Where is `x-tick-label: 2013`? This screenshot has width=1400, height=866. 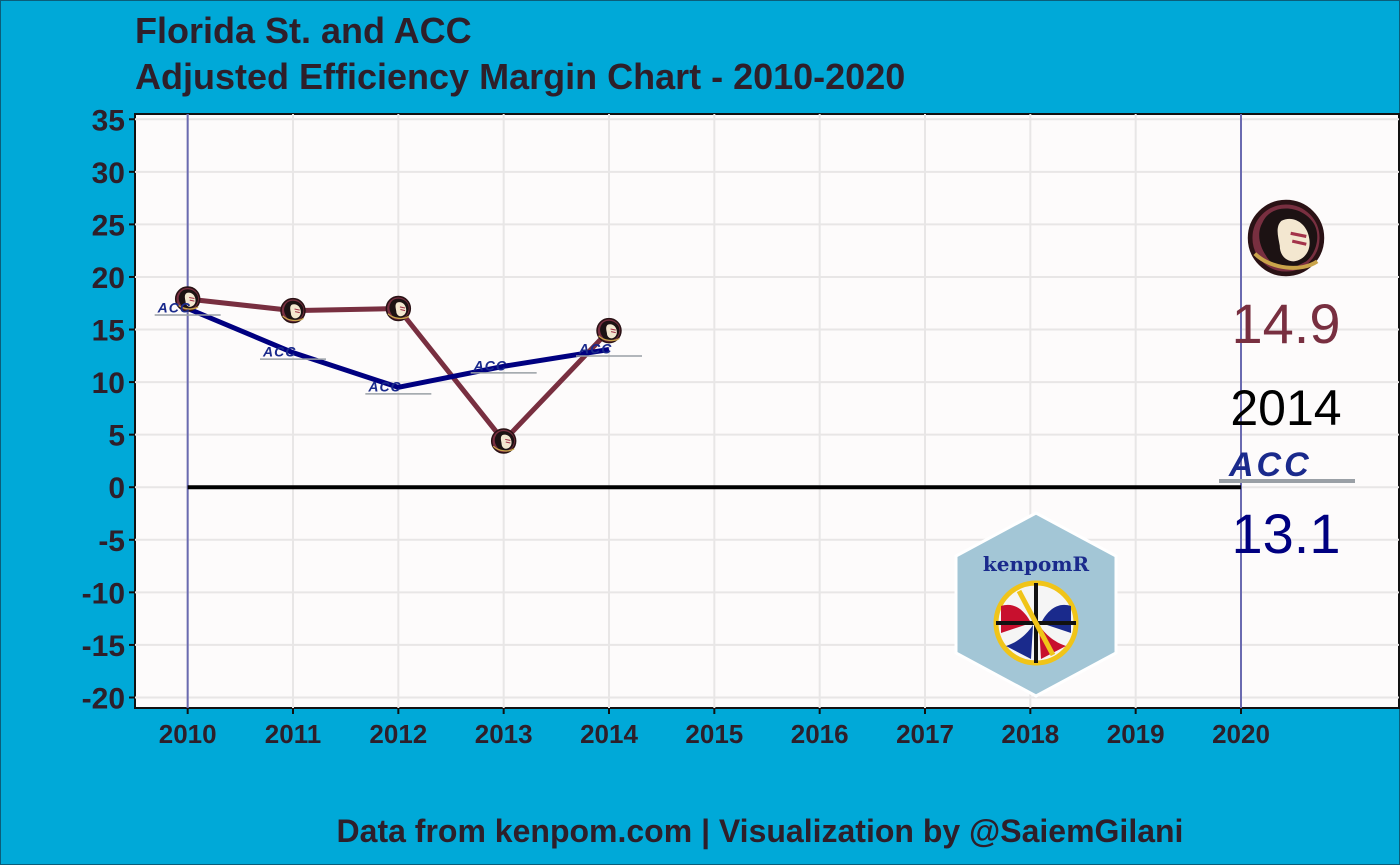 x-tick-label: 2013 is located at coordinates (504, 734).